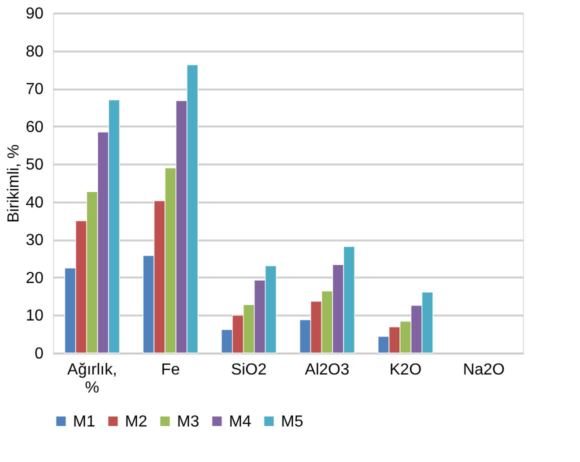 This screenshot has height=462, width=580. I want to click on x-tick-label: Ağırlık, %, so click(92, 379).